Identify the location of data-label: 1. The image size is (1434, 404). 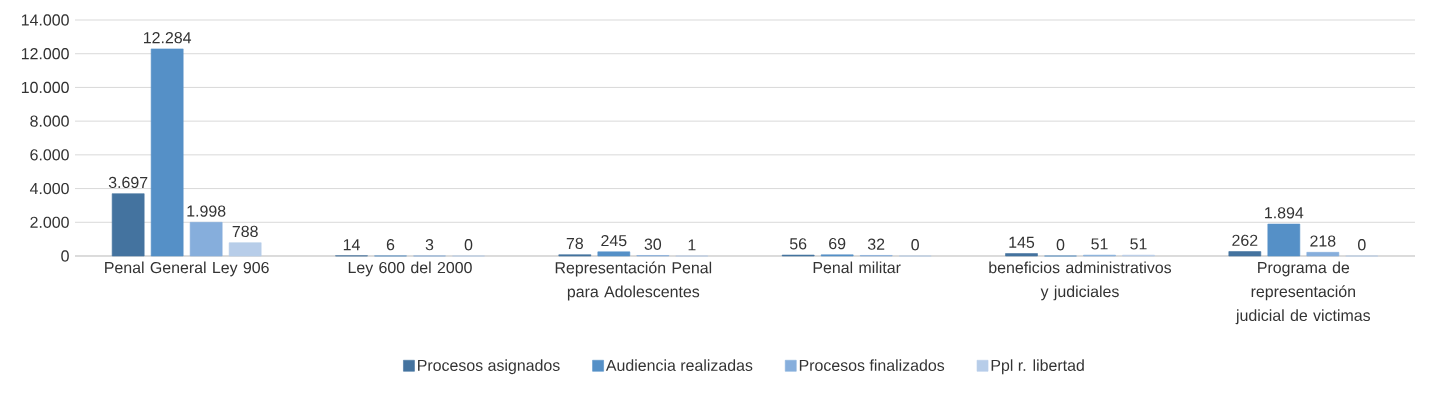
(692, 245).